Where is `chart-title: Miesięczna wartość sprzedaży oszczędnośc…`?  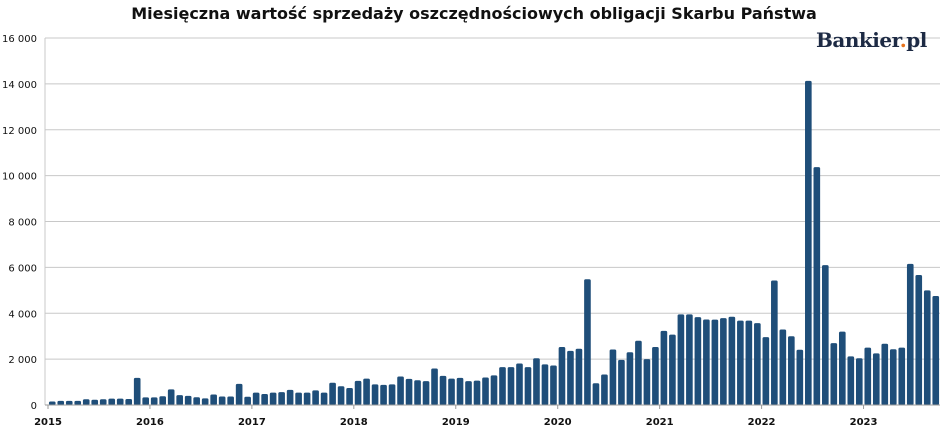
chart-title: Miesięczna wartość sprzedaży oszczędnośc… is located at coordinates (474, 13).